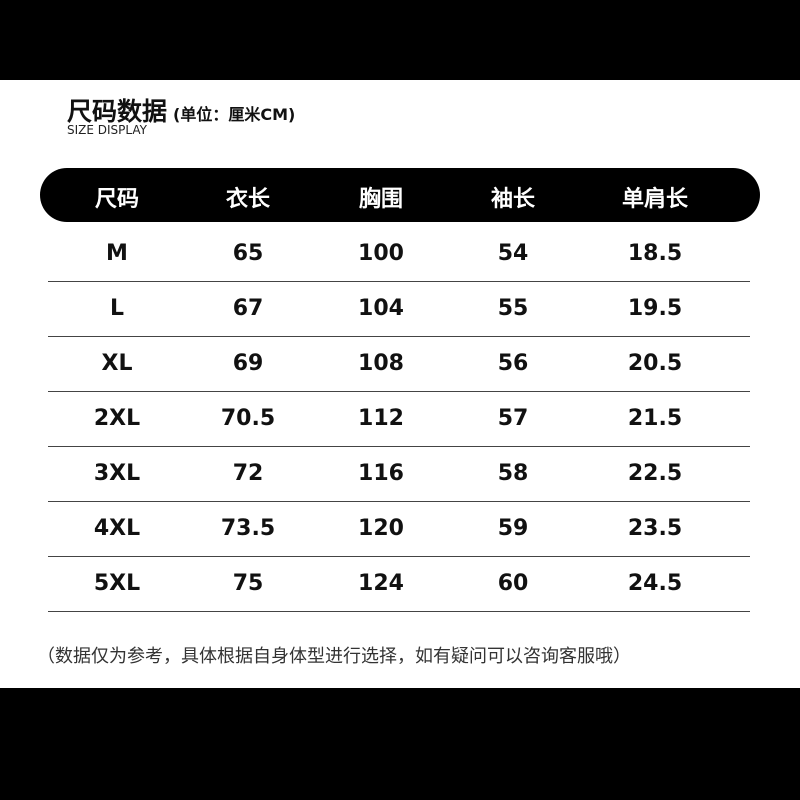  I want to click on page-title: 尺码数据 (单位：厘米CM), so click(181, 110).